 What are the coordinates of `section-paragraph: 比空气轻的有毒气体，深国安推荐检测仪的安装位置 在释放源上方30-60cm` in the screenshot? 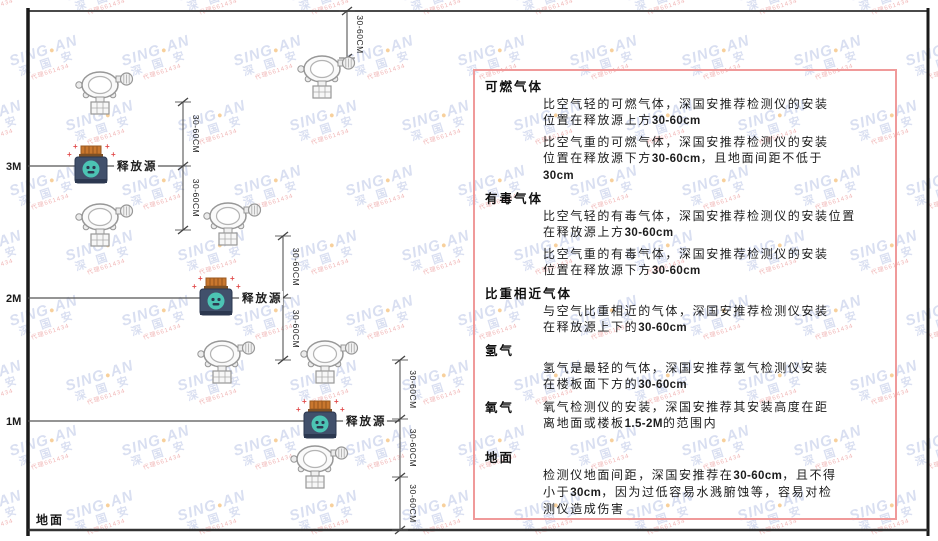 It's located at (714, 224).